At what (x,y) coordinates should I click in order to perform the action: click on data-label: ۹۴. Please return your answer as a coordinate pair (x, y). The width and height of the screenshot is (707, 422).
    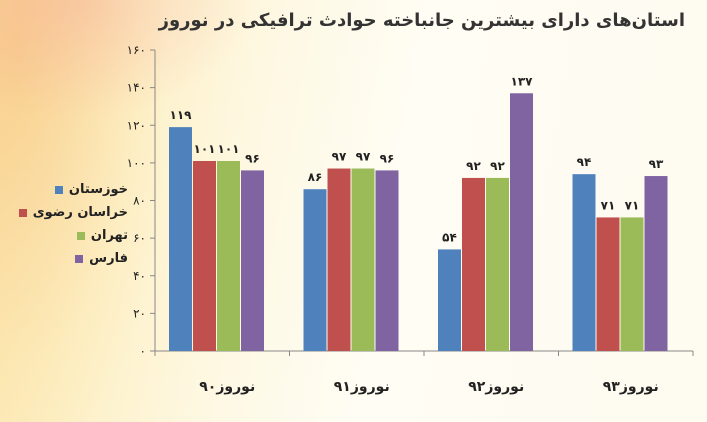
    Looking at the image, I should click on (584, 162).